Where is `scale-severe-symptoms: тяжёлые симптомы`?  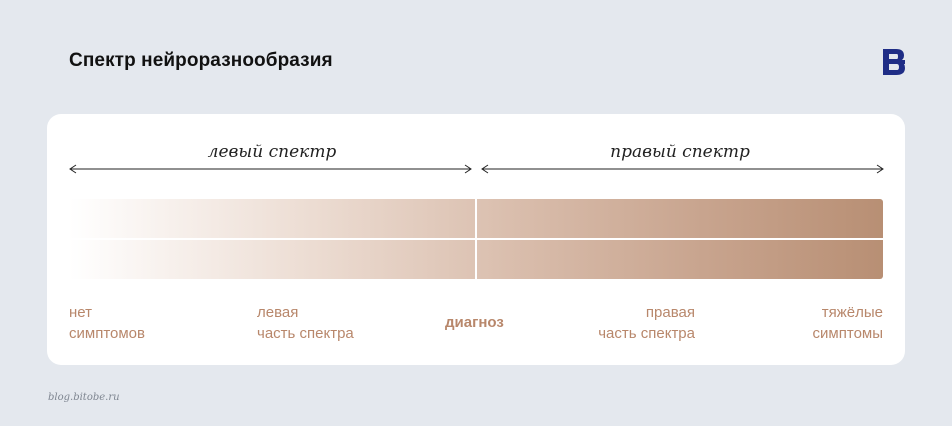 scale-severe-symptoms: тяжёлые симптомы is located at coordinates (847, 323).